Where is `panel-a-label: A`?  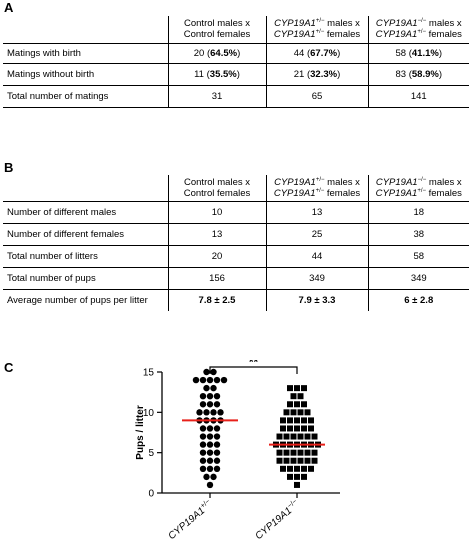 panel-a-label: A is located at coordinates (9, 7).